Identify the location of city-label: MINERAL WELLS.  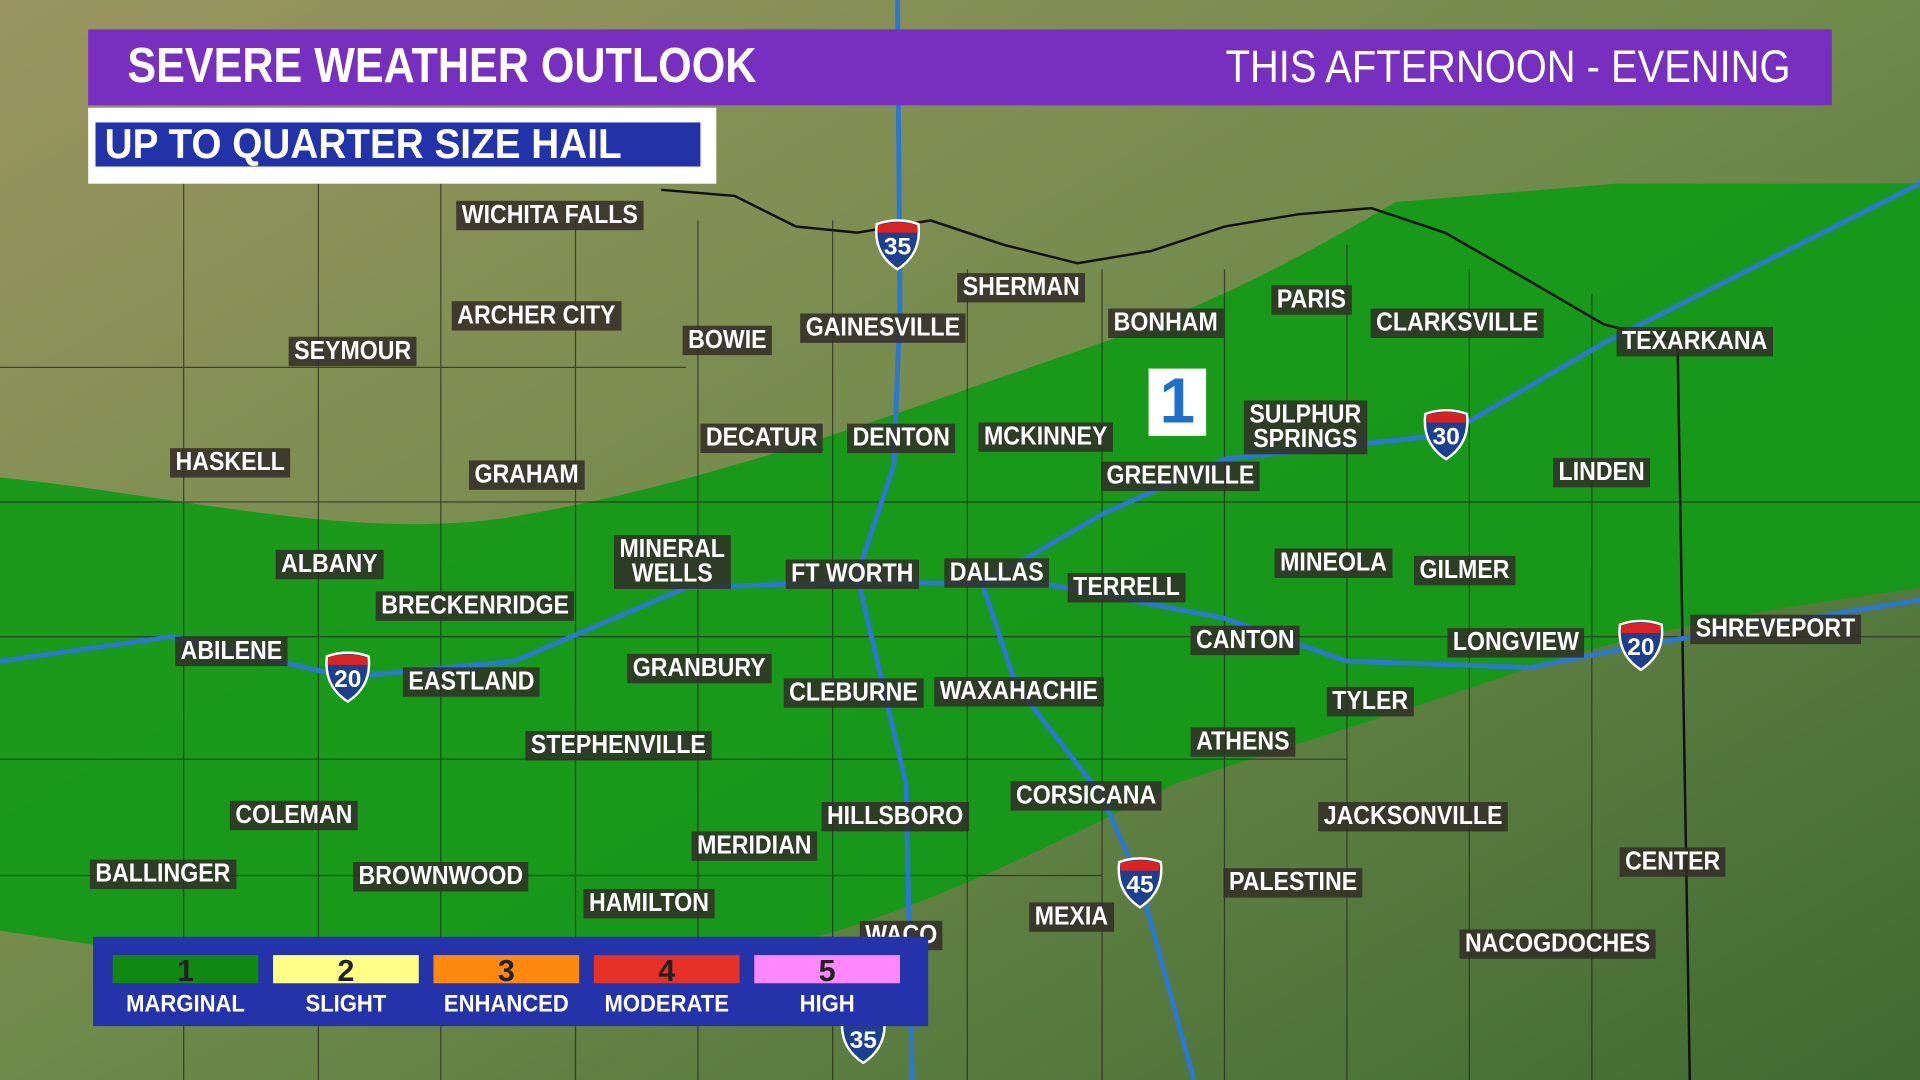
(672, 562).